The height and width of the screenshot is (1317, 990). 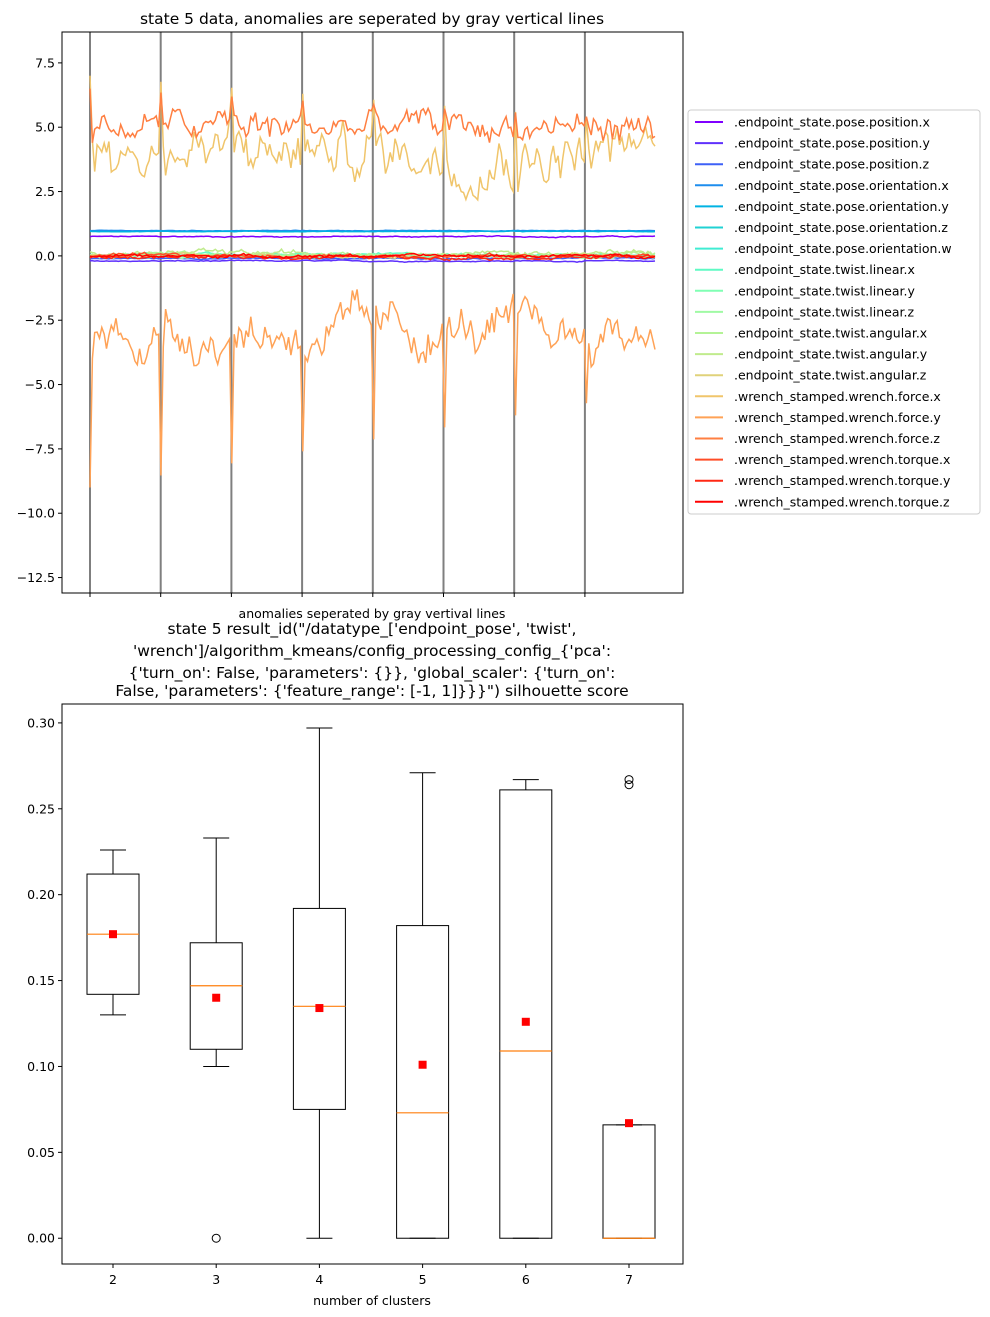 I want to click on y-tick-label: 7.5, so click(x=45, y=62).